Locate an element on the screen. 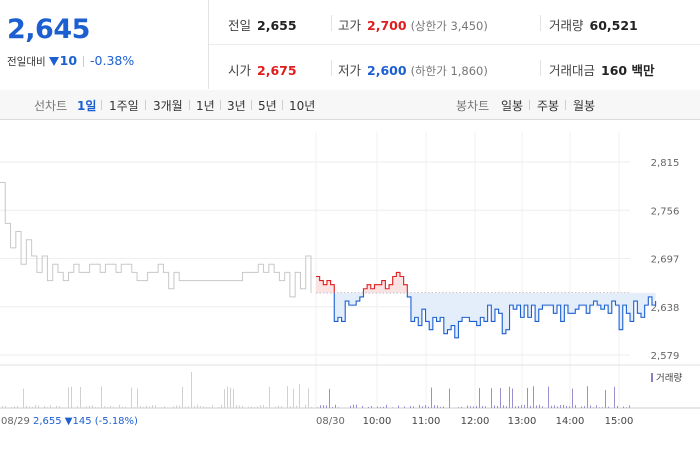  today-line-up is located at coordinates (362, 282).